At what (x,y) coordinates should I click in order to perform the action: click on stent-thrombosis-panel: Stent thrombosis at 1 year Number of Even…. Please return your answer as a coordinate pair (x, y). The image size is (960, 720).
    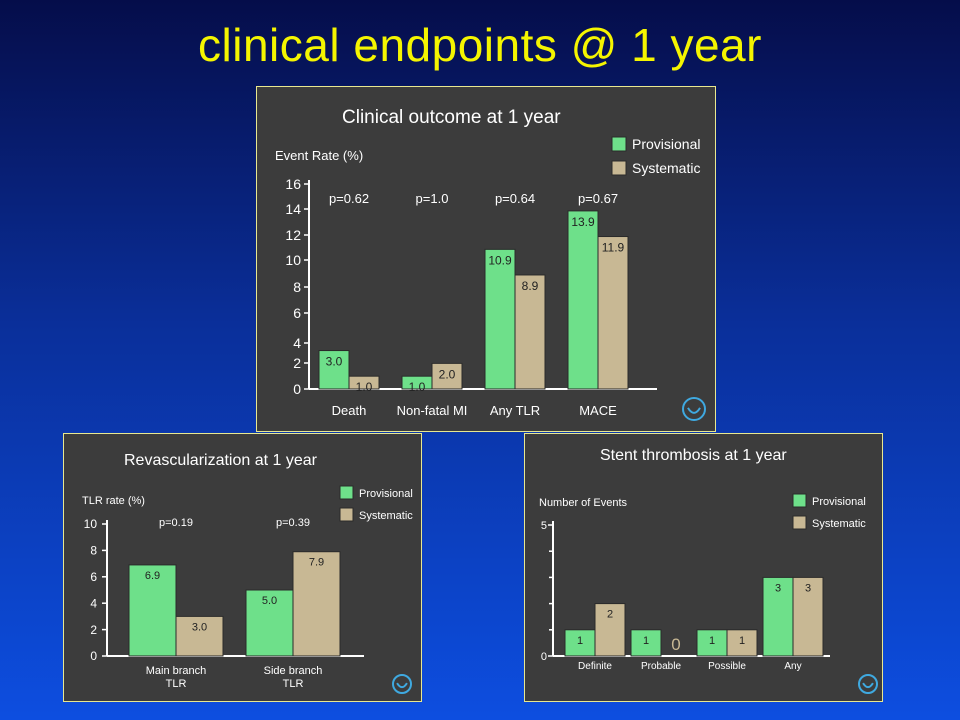
    Looking at the image, I should click on (703, 567).